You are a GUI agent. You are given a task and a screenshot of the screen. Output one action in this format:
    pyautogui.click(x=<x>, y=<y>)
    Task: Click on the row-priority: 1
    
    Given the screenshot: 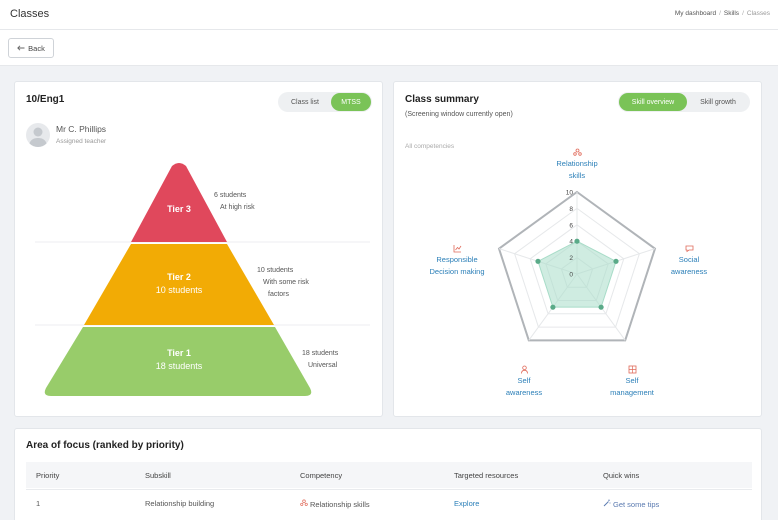 What is the action you would take?
    pyautogui.click(x=38, y=503)
    